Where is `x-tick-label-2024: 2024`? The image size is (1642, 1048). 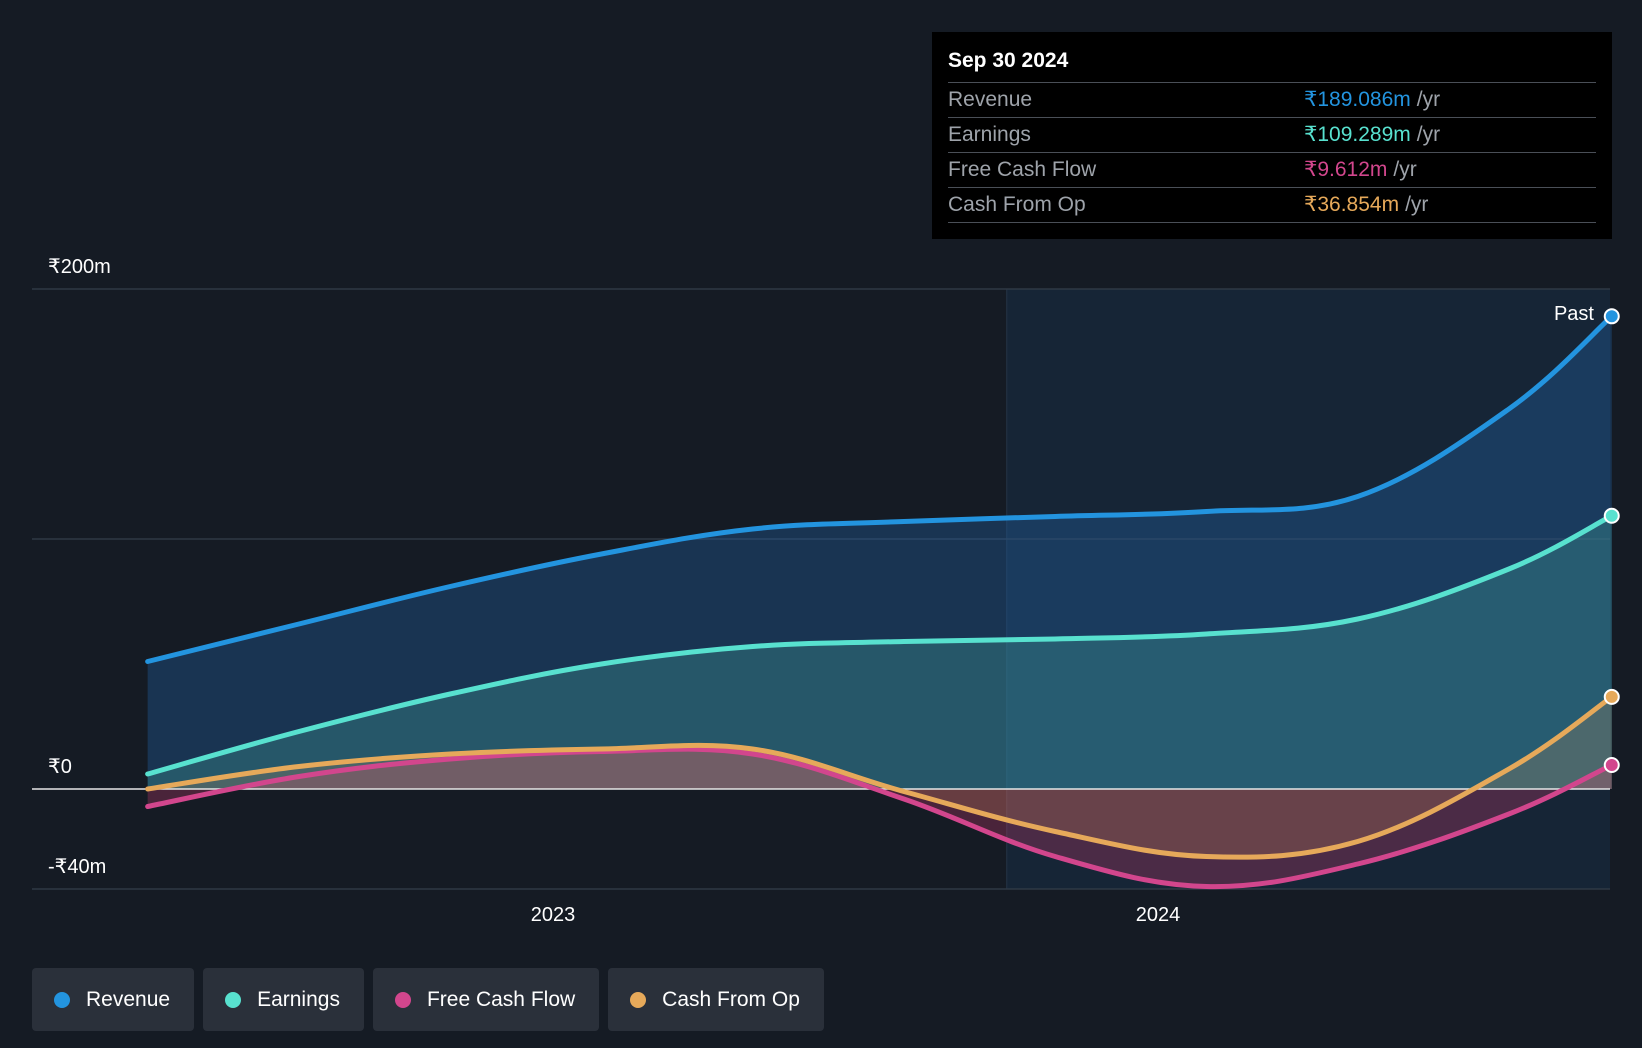
x-tick-label-2024: 2024 is located at coordinates (1158, 915).